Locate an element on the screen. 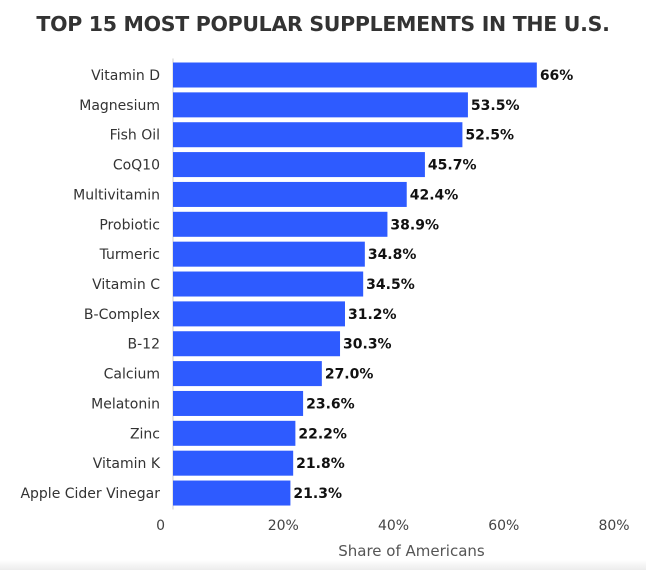  x-tick-label-0: 0 is located at coordinates (160, 526).